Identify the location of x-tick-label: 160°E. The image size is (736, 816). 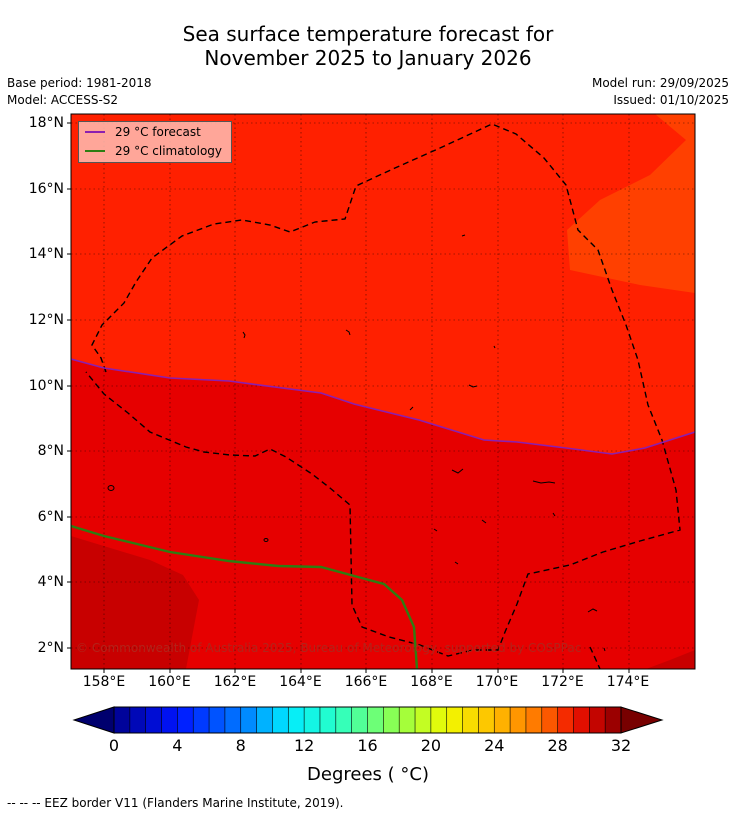
(169, 682).